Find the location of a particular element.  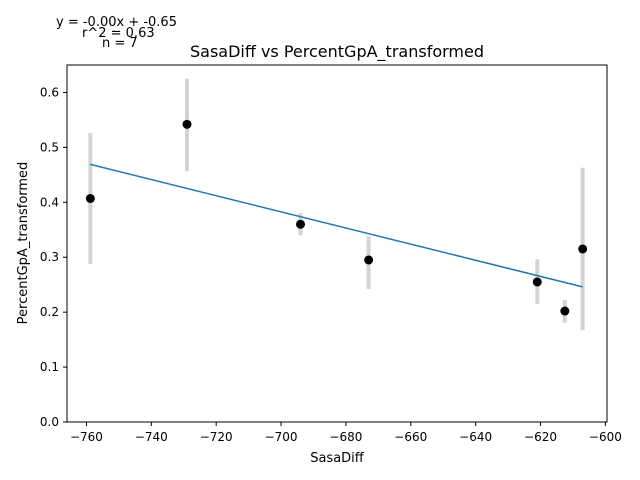

annotation-equation: y = -0.00x + -0.65 is located at coordinates (116, 22).